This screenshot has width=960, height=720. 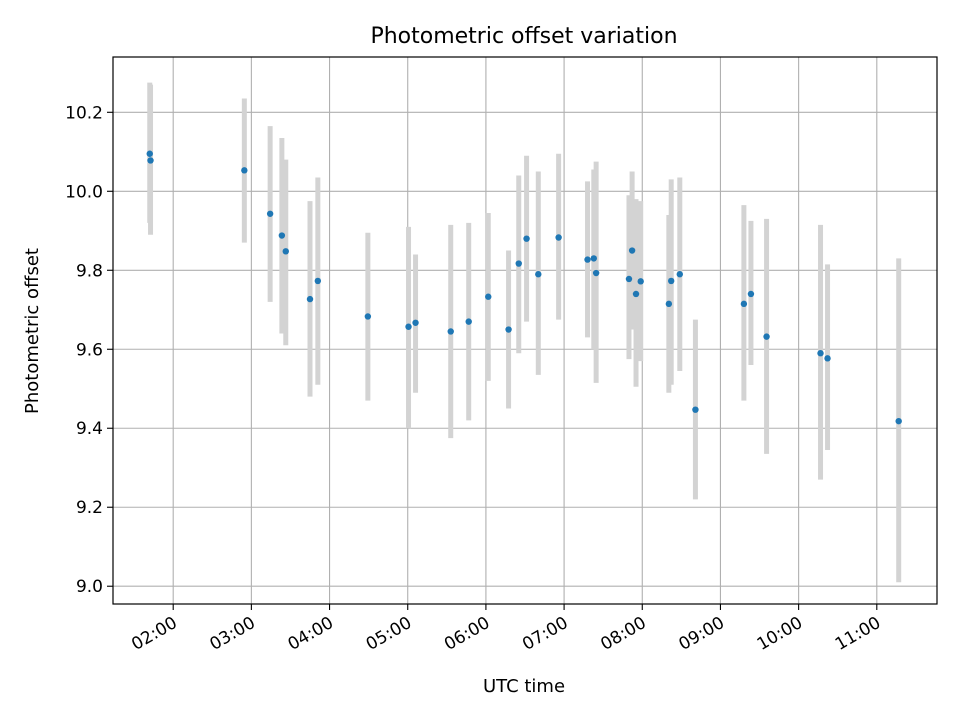 I want to click on y-tick-label: 9.6, so click(x=89, y=350).